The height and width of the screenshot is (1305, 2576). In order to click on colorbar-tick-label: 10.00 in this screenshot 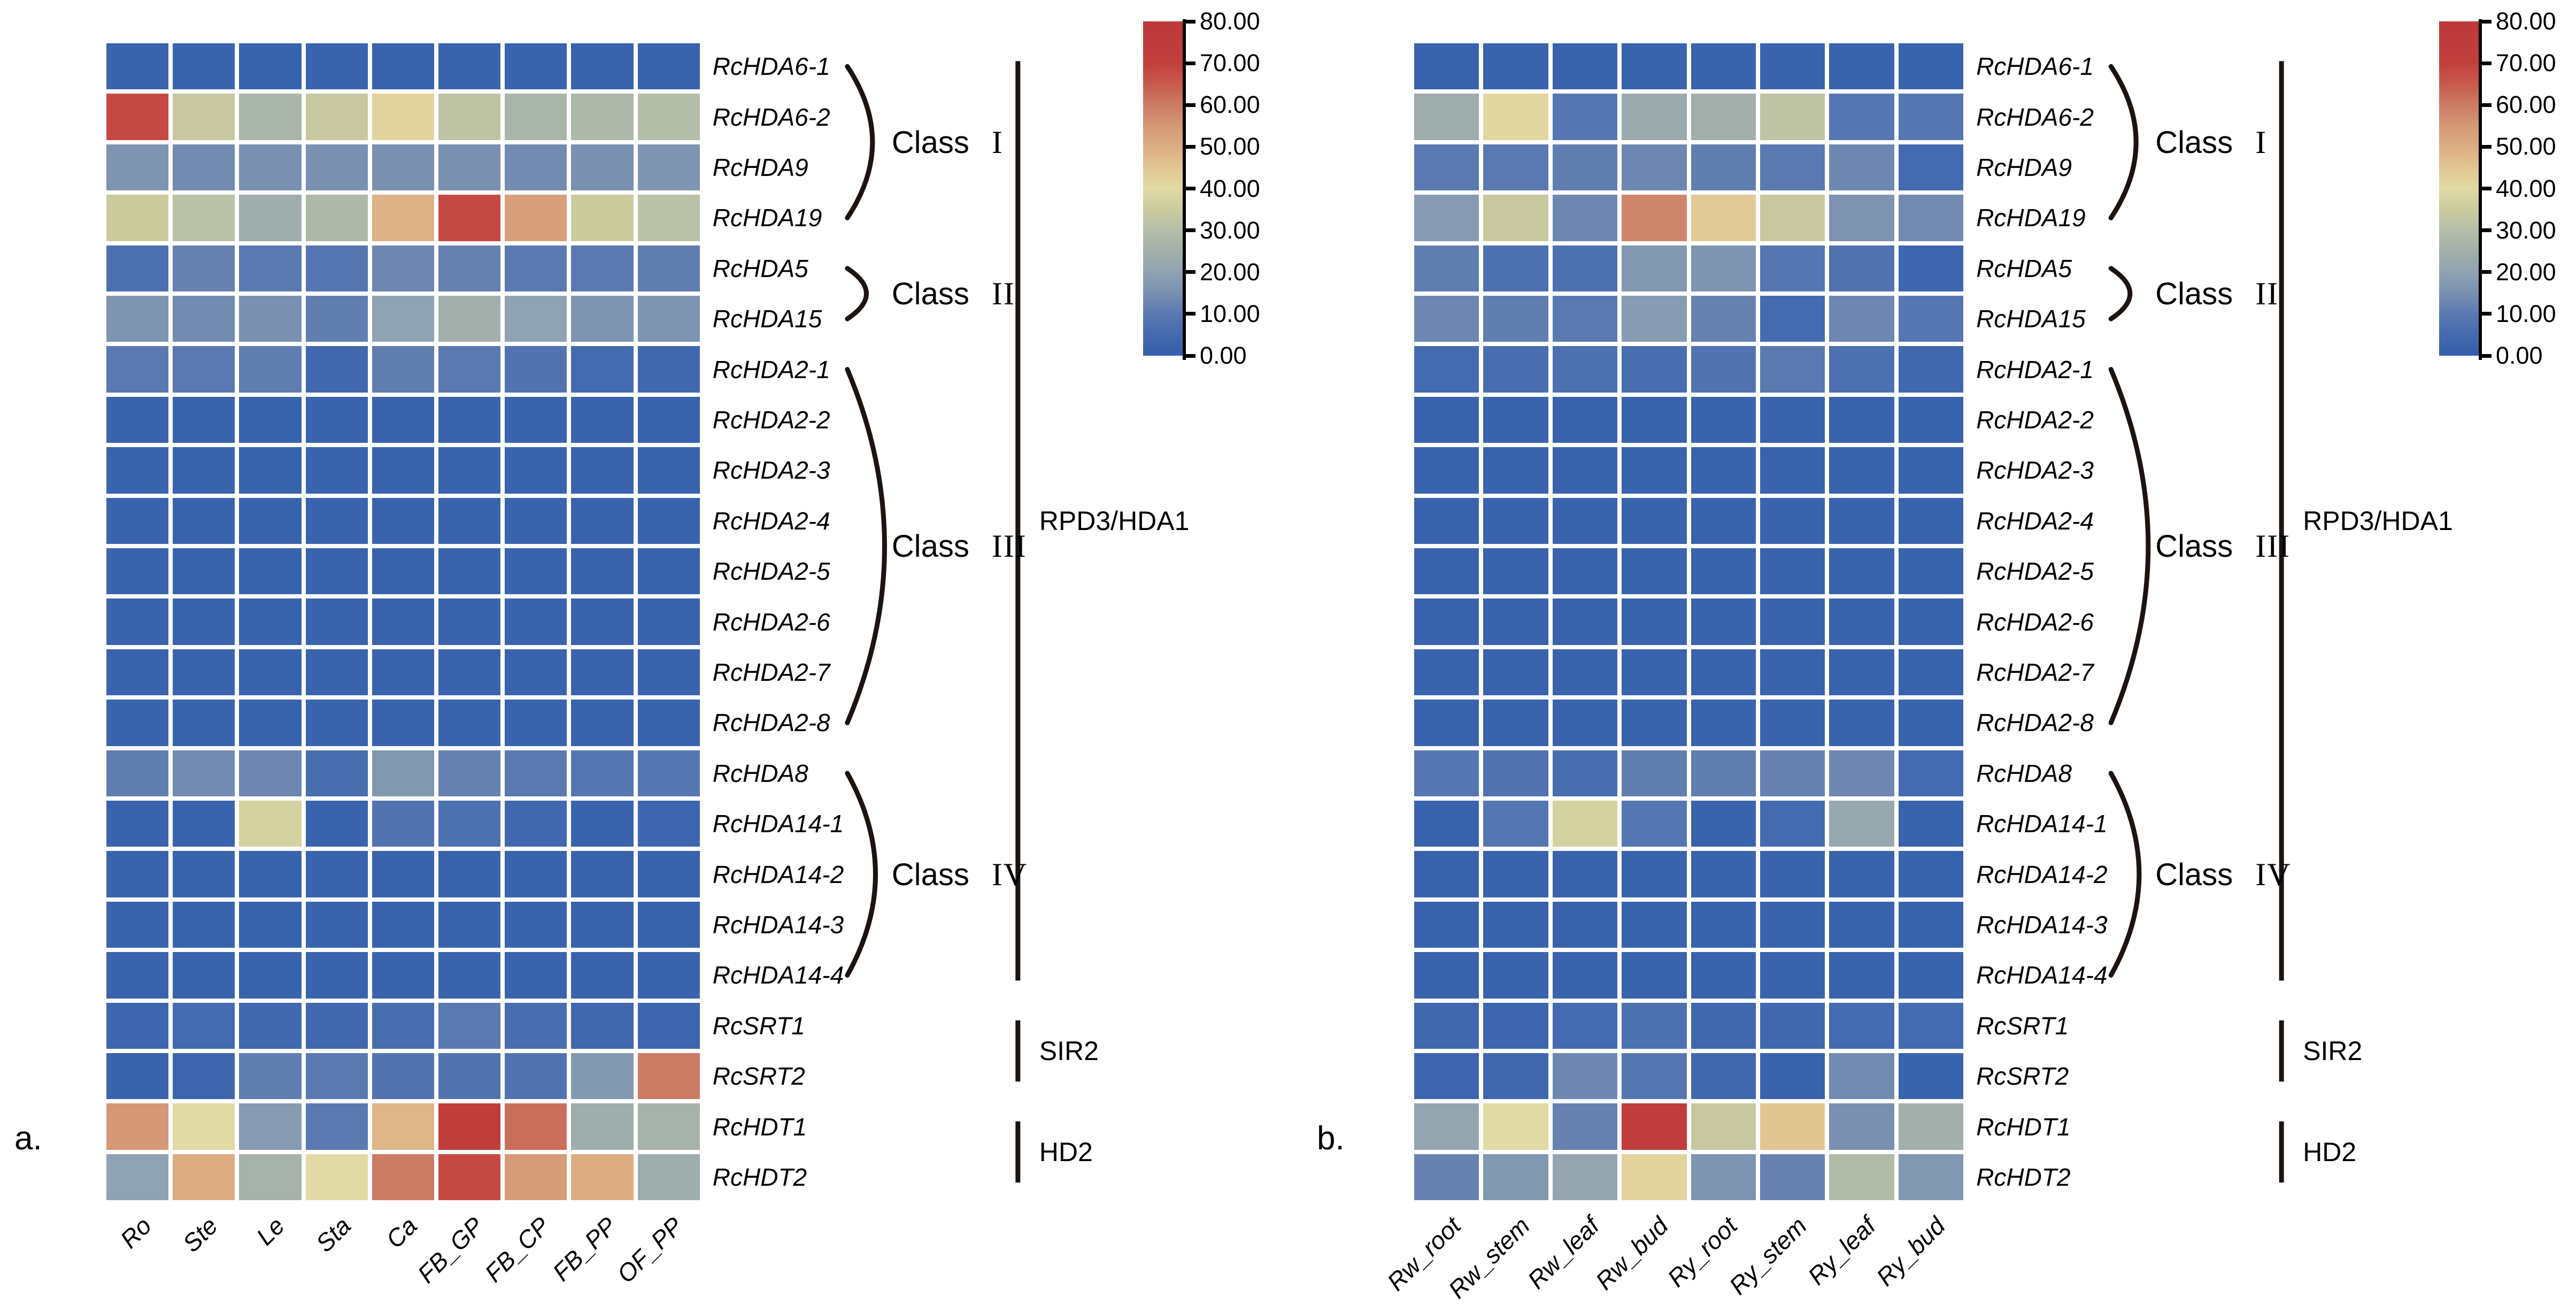, I will do `click(1230, 313)`.